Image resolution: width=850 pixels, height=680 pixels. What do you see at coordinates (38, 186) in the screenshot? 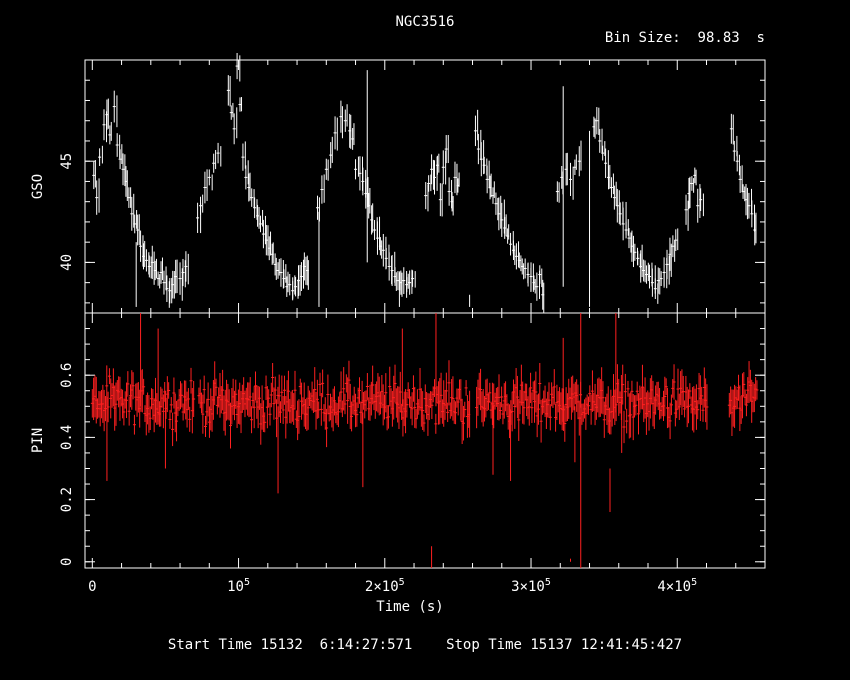
I see `y-axis-label: GSO` at bounding box center [38, 186].